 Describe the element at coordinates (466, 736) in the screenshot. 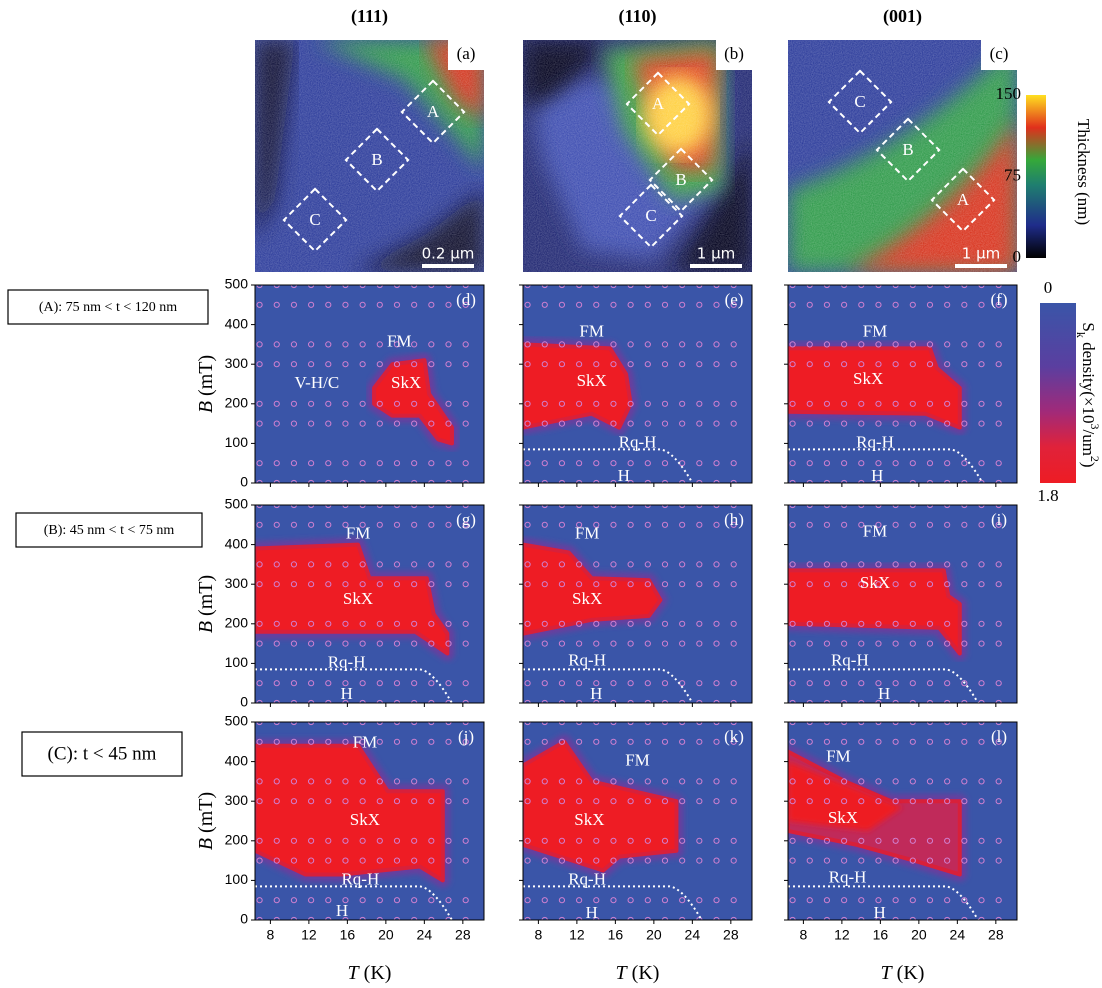

I see `panel-letter: (j)` at that location.